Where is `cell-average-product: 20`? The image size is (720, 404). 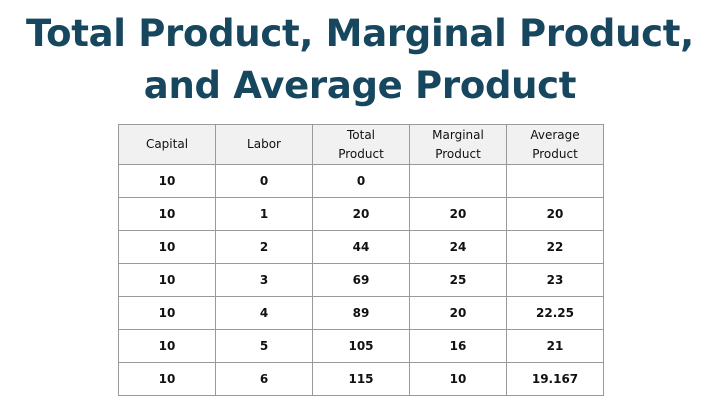
cell-average-product: 20 is located at coordinates (555, 214).